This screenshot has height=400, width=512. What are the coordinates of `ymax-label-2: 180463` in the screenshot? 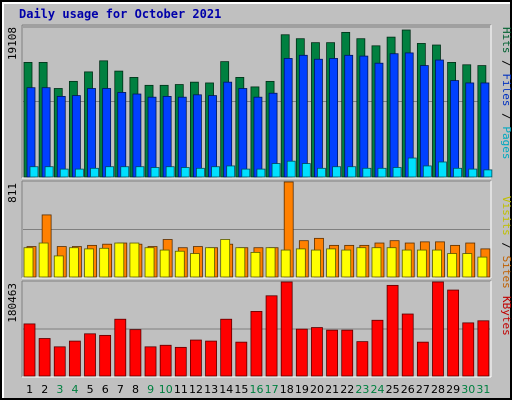 It's located at (12, 303).